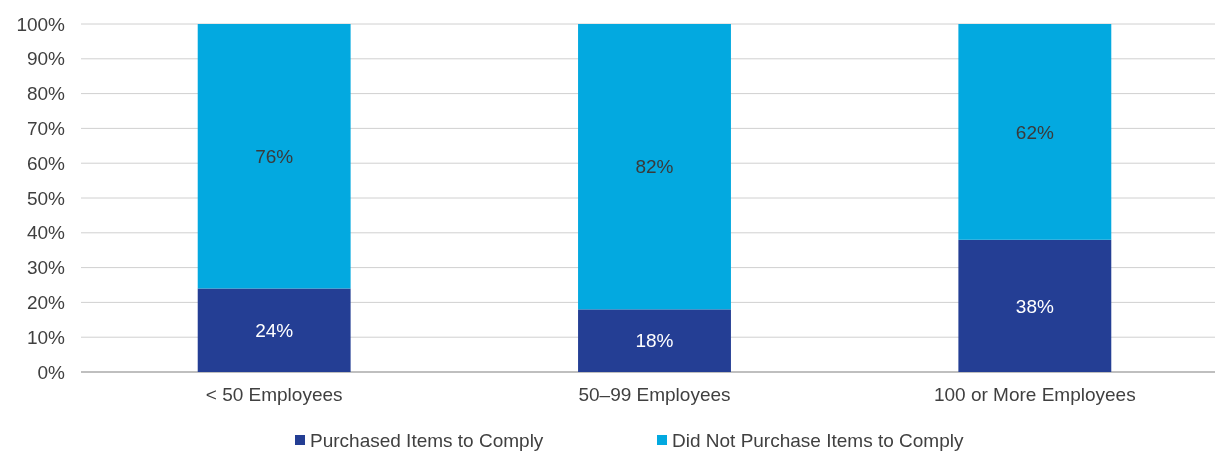 This screenshot has height=451, width=1217. I want to click on data-label: 38%, so click(1034, 306).